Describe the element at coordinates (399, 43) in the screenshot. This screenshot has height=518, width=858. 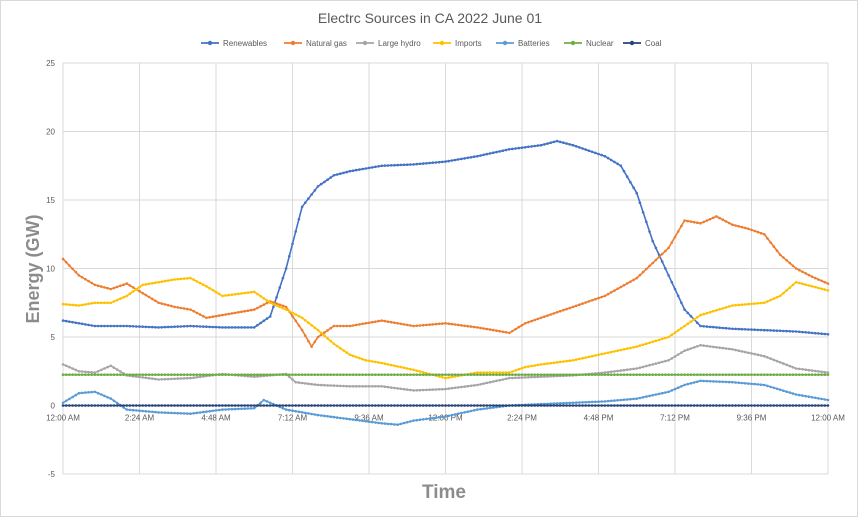
I see `legend-label: Large hydro` at that location.